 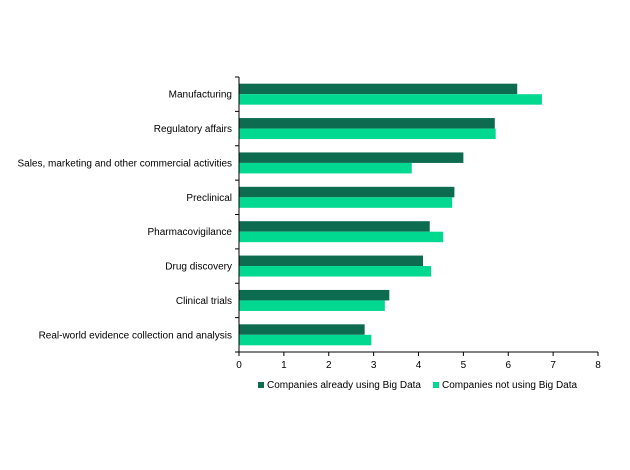 What do you see at coordinates (204, 301) in the screenshot?
I see `category-label-7: Clinical trials` at bounding box center [204, 301].